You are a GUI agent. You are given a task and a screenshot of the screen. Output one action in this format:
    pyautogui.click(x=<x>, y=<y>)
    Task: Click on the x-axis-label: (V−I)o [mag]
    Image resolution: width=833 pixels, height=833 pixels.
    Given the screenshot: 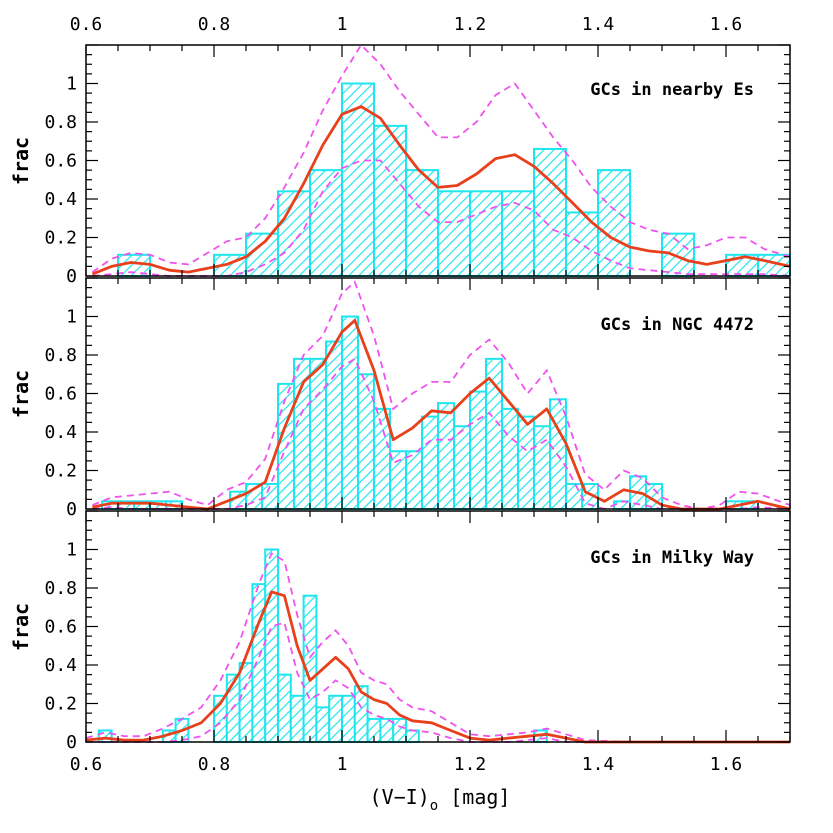 What is the action you would take?
    pyautogui.click(x=440, y=799)
    